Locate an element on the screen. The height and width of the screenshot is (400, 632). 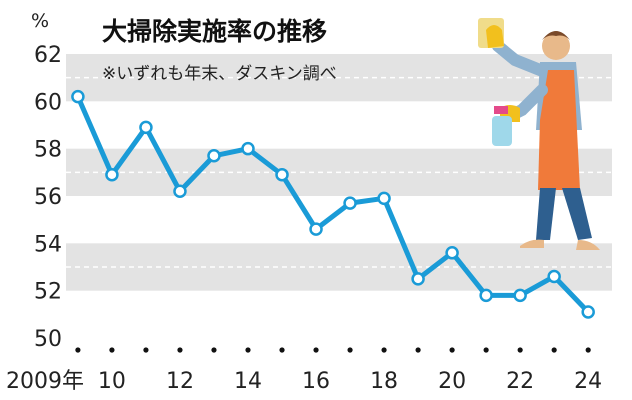
data-point-2011 is located at coordinates (146, 127).